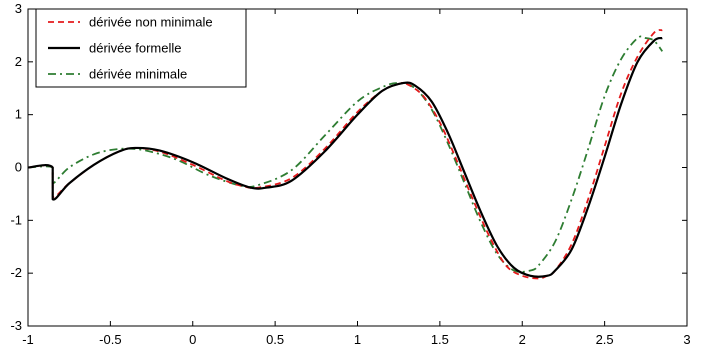  What do you see at coordinates (16, 272) in the screenshot?
I see `y-tick-label: -2` at bounding box center [16, 272].